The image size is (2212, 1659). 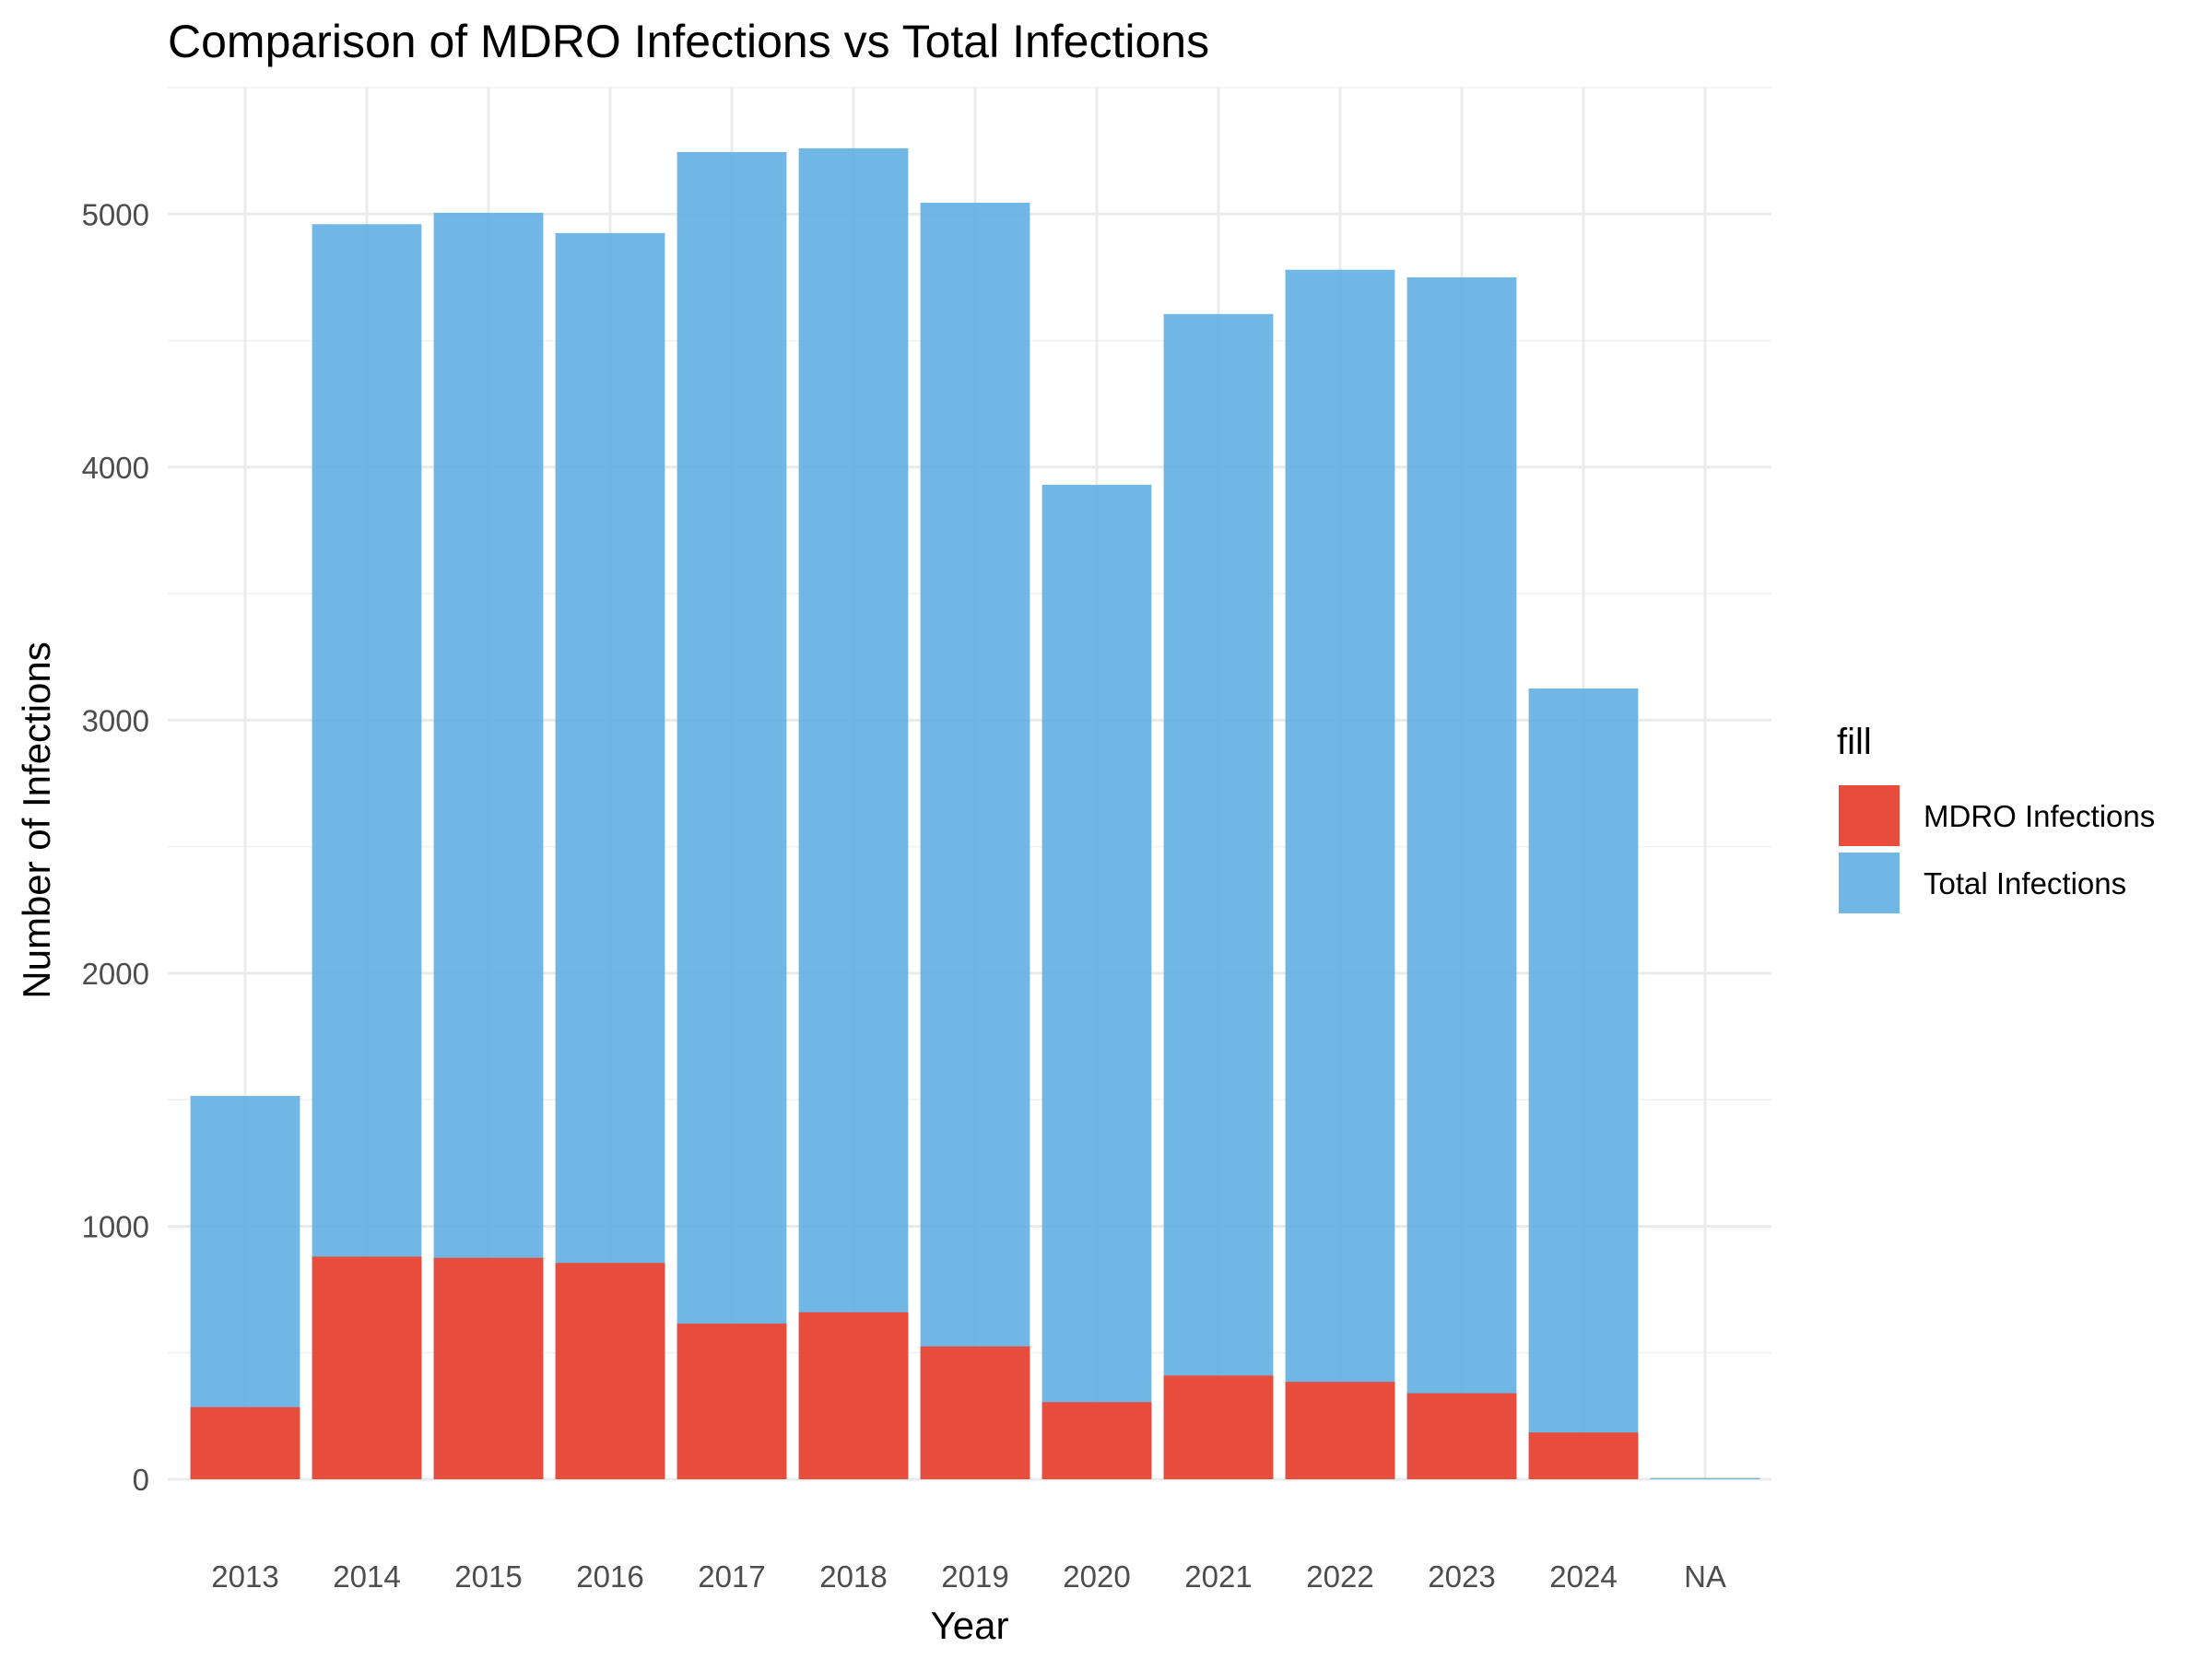 I want to click on bar-total-2017, so click(x=732, y=816).